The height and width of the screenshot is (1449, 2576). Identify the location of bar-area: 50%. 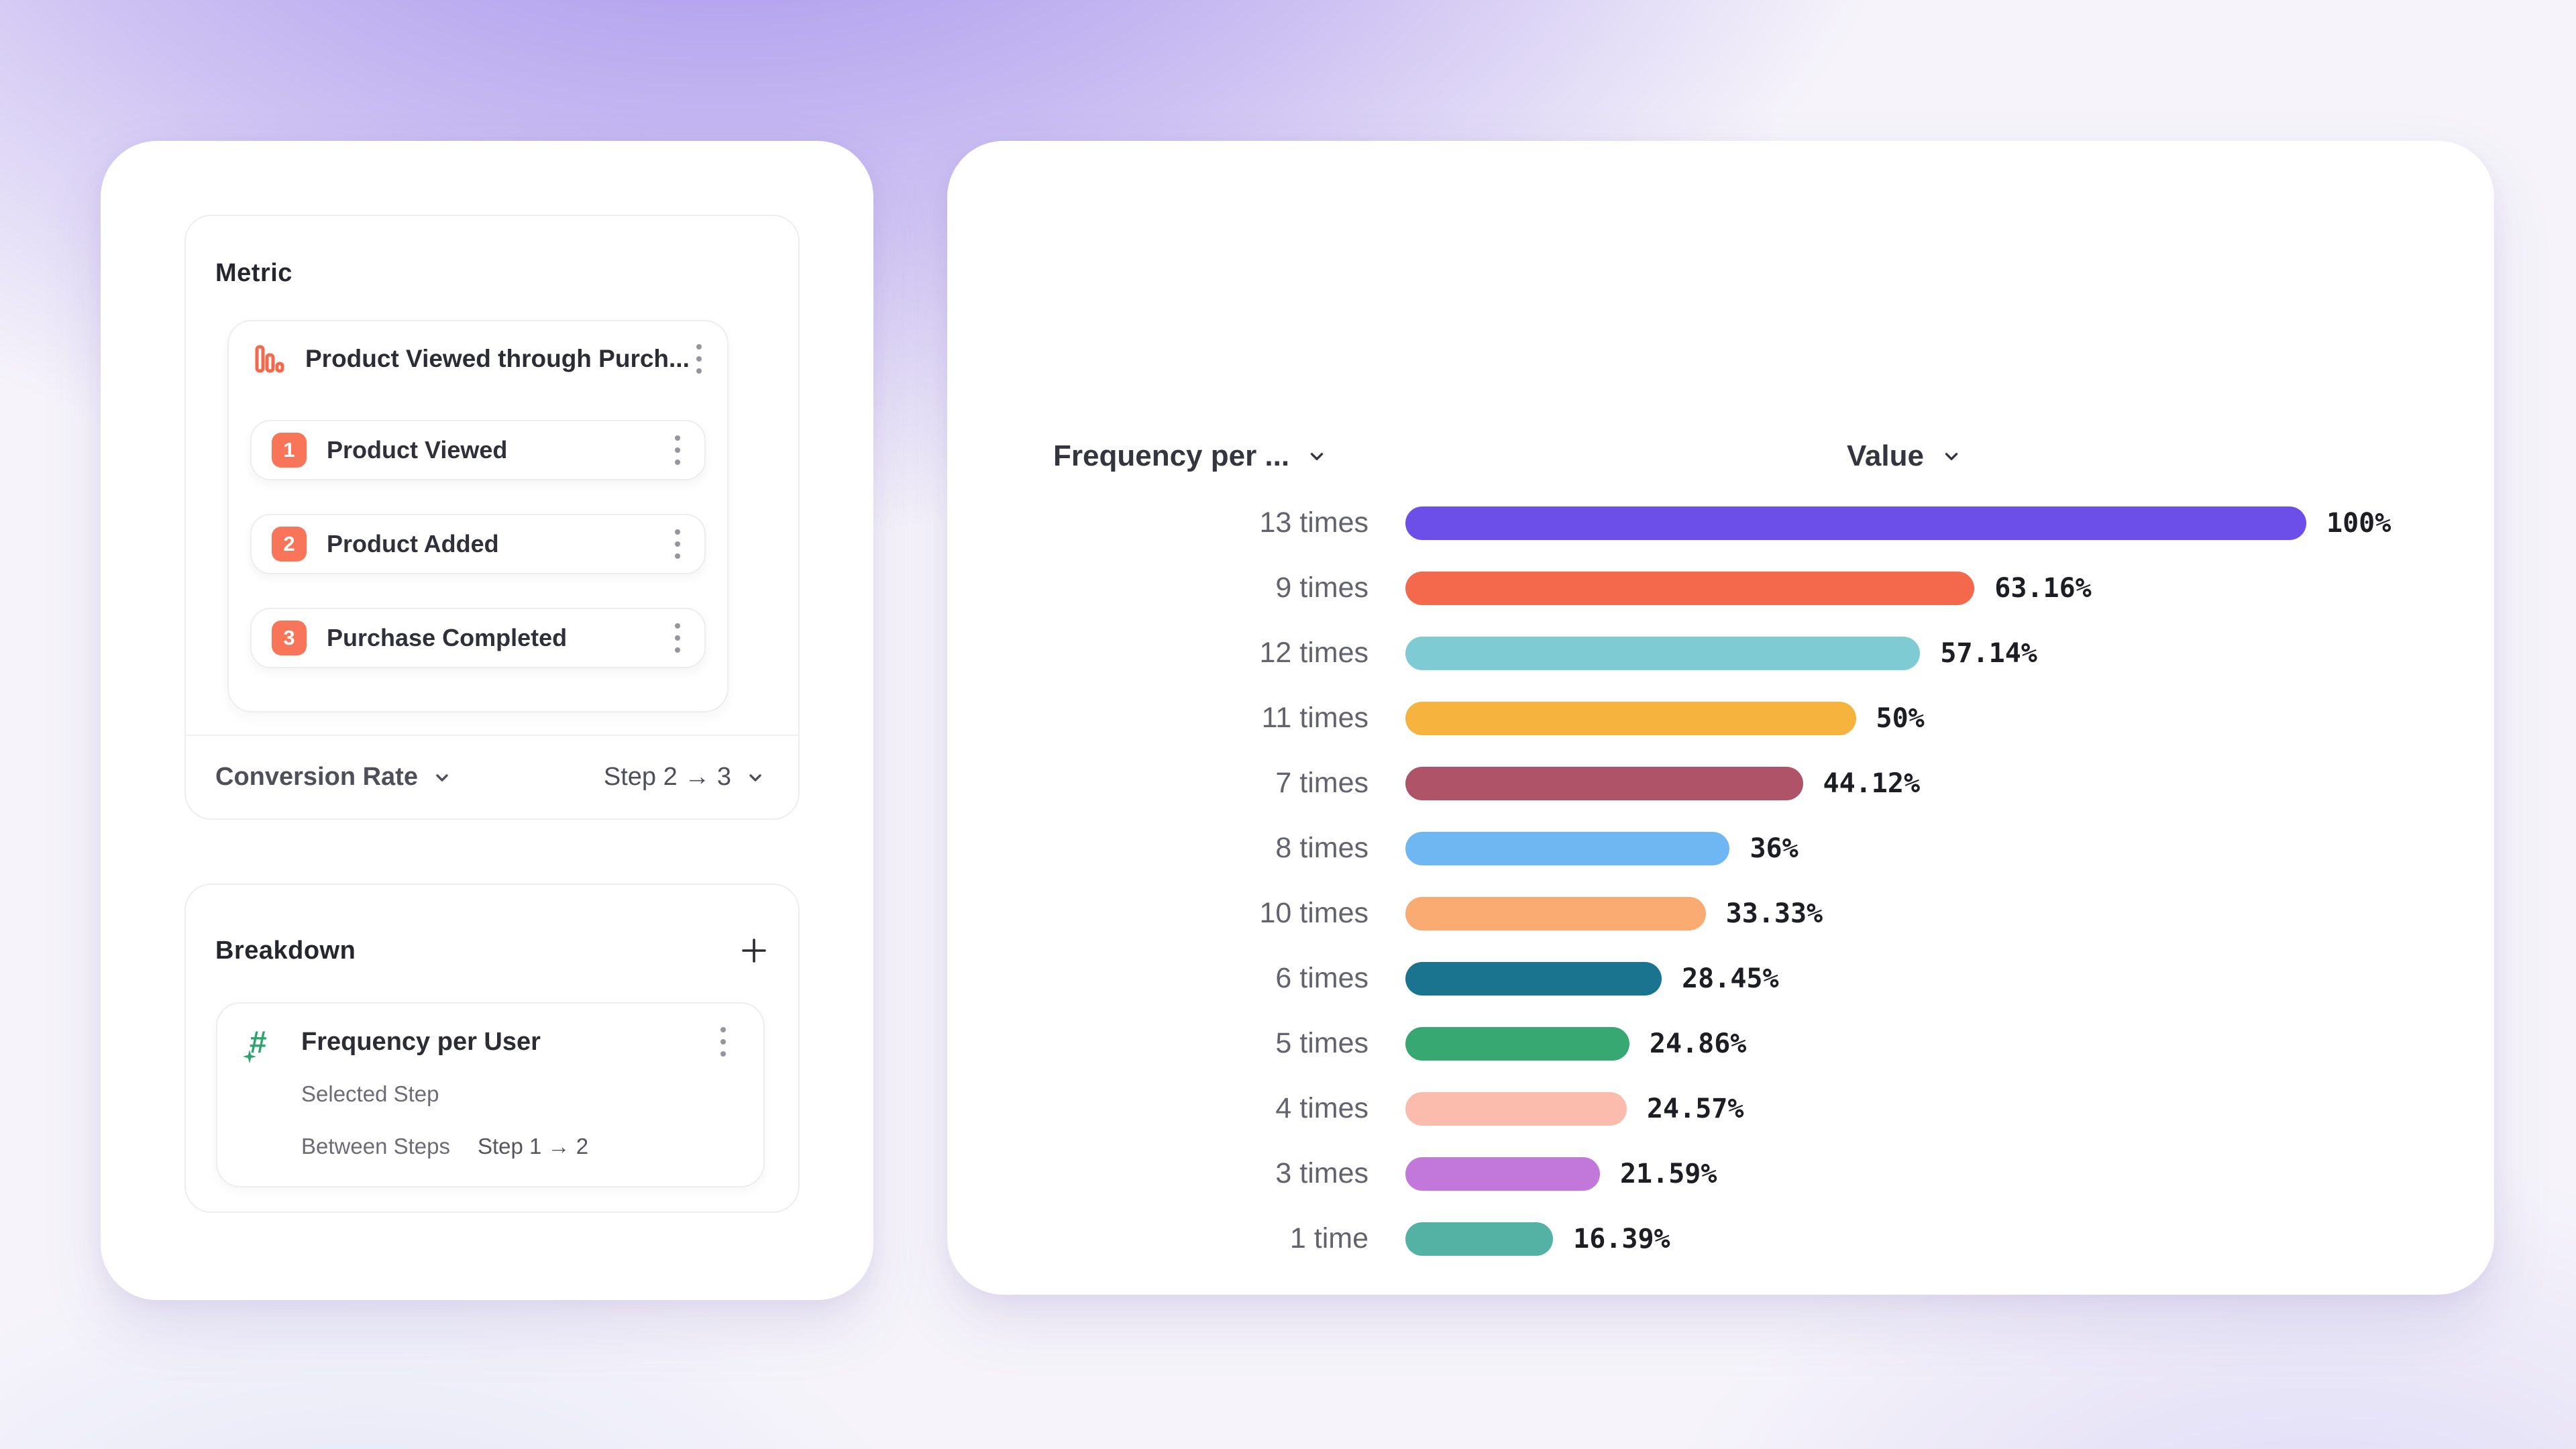
(1936, 718).